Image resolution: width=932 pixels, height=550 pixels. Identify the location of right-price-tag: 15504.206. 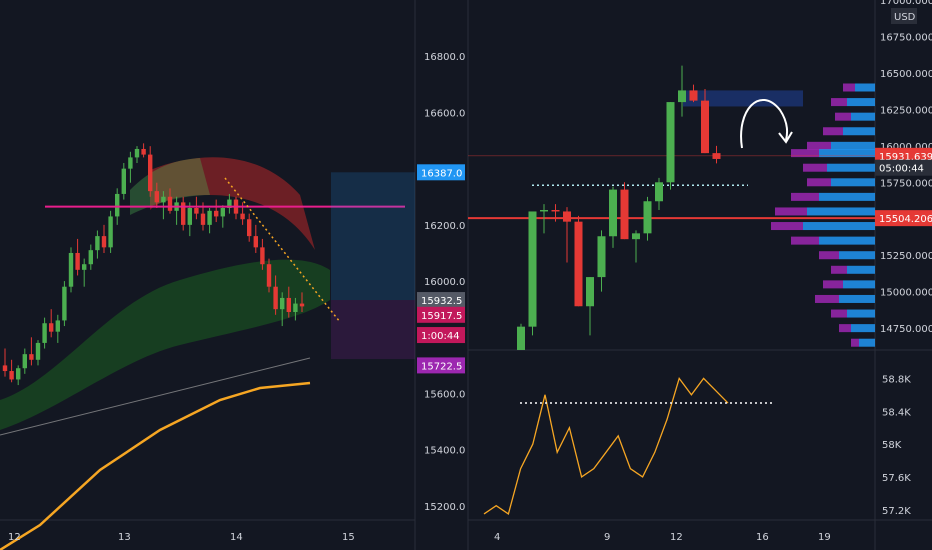
(903, 218).